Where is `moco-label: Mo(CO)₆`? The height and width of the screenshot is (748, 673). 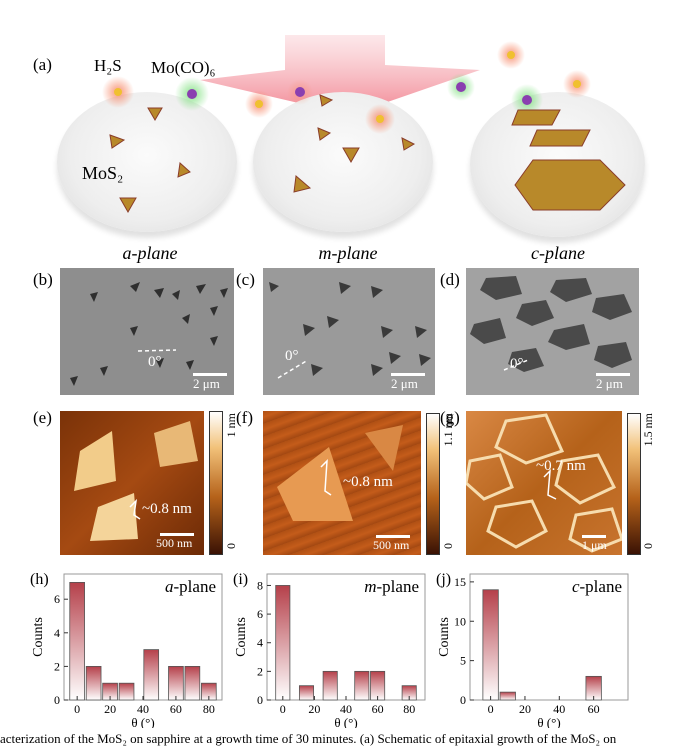
moco-label: Mo(CO)₆ is located at coordinates (183, 67).